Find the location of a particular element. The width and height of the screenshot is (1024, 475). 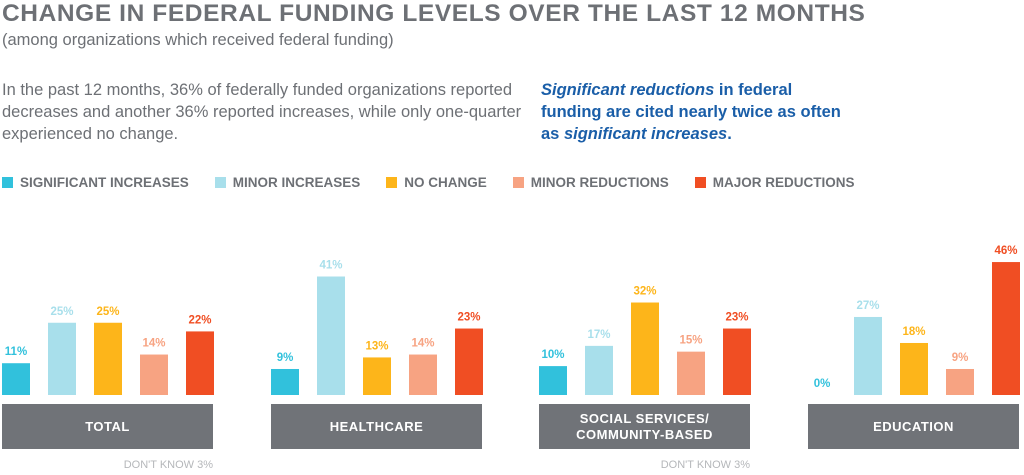

legend-item: NO CHANGE is located at coordinates (436, 182).